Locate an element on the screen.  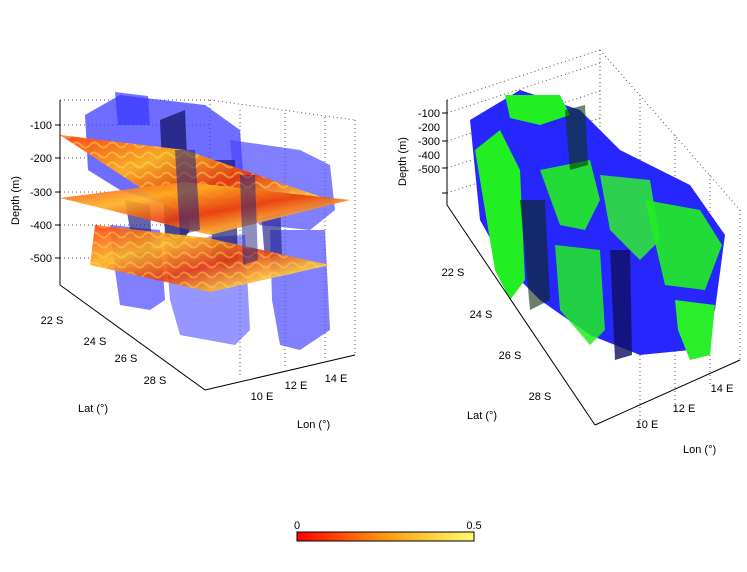
right-z-tick: -200 is located at coordinates (429, 128).